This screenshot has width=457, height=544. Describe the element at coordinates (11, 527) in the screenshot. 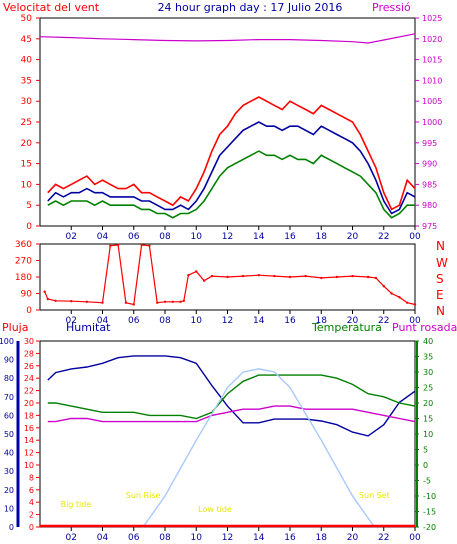

I see `rain-y-tick-label: 0` at that location.